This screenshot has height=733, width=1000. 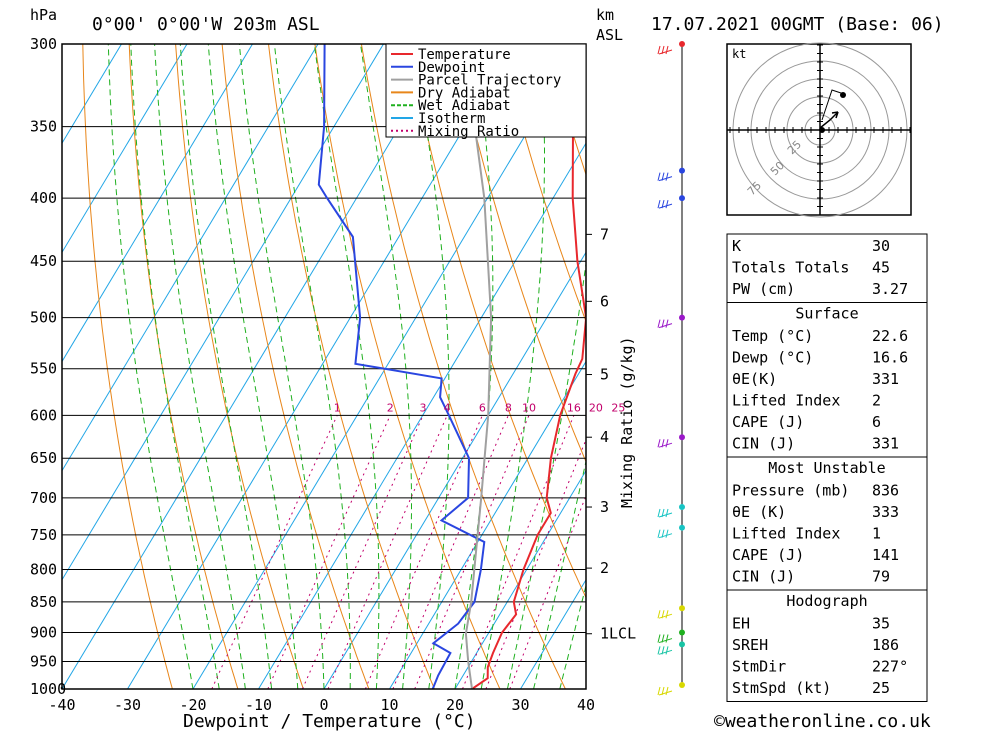 What do you see at coordinates (881, 624) in the screenshot?
I see `hodograph-index-value: 35` at bounding box center [881, 624].